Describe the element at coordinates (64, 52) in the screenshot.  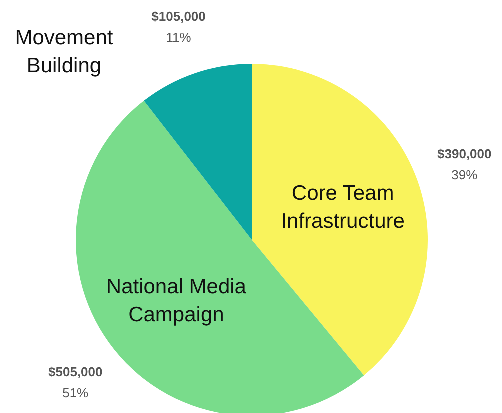
I see `slice-label: Movement Building` at that location.